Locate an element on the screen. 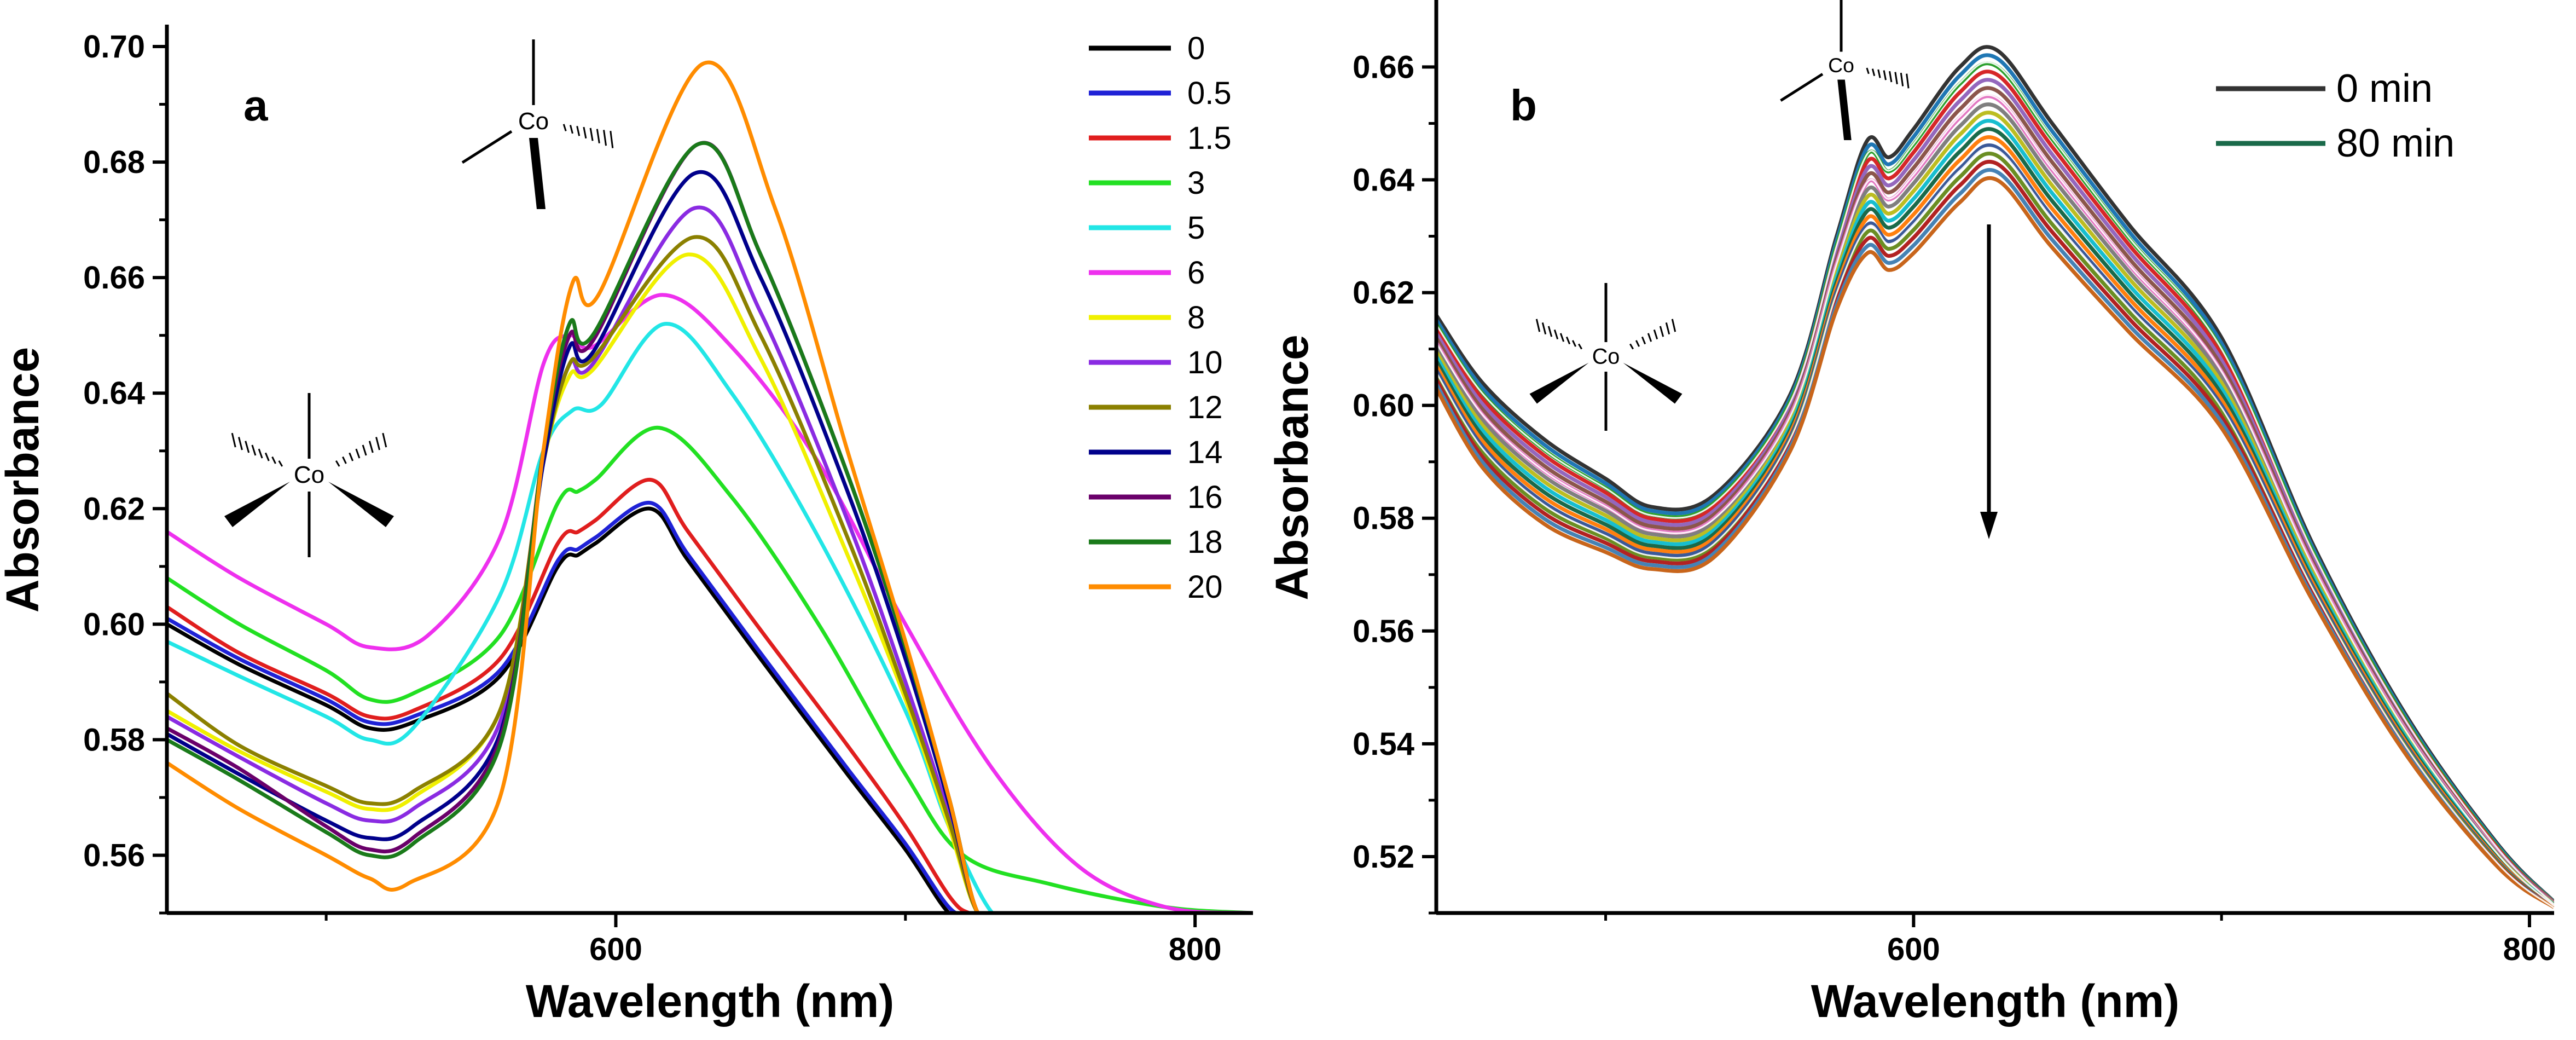 The width and height of the screenshot is (2576, 1040). legend-label: 8 is located at coordinates (1196, 318).